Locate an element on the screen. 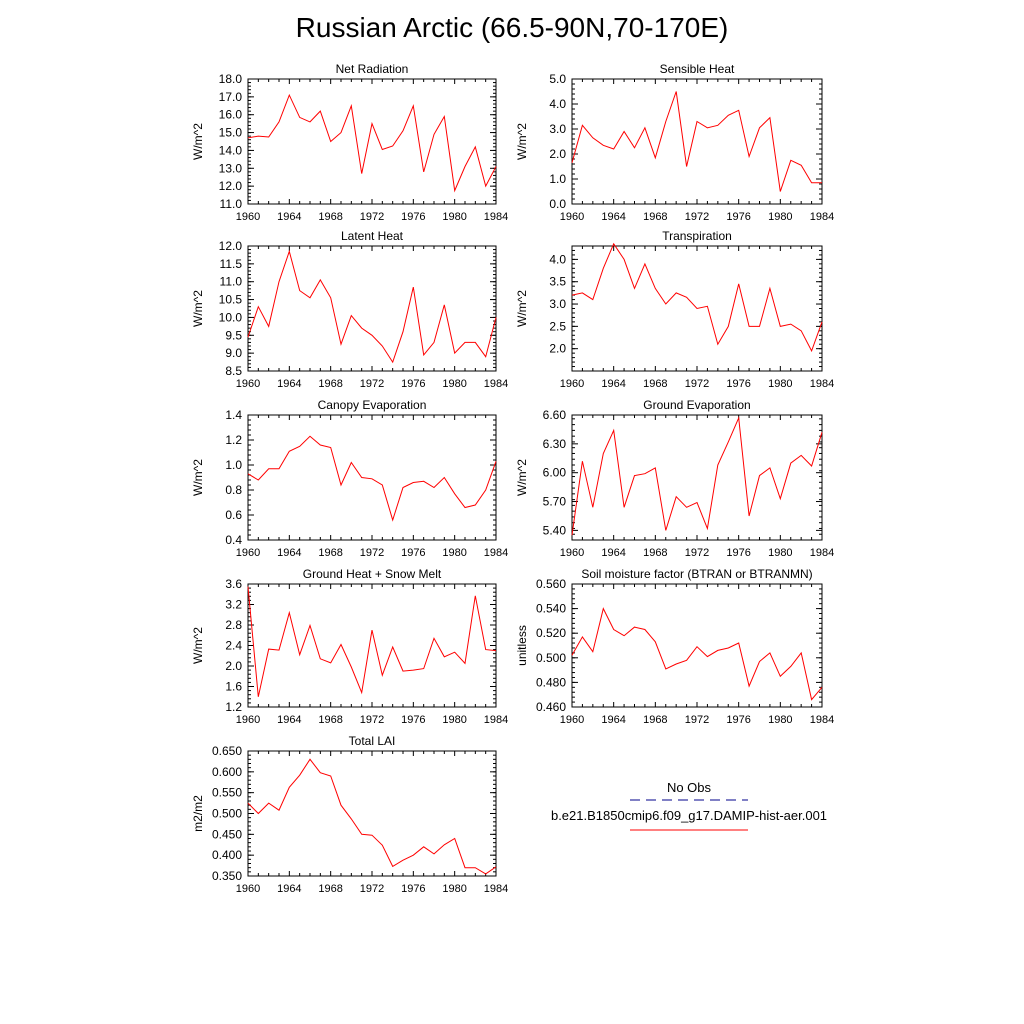  y-tick-label: 2.4 is located at coordinates (233, 646).